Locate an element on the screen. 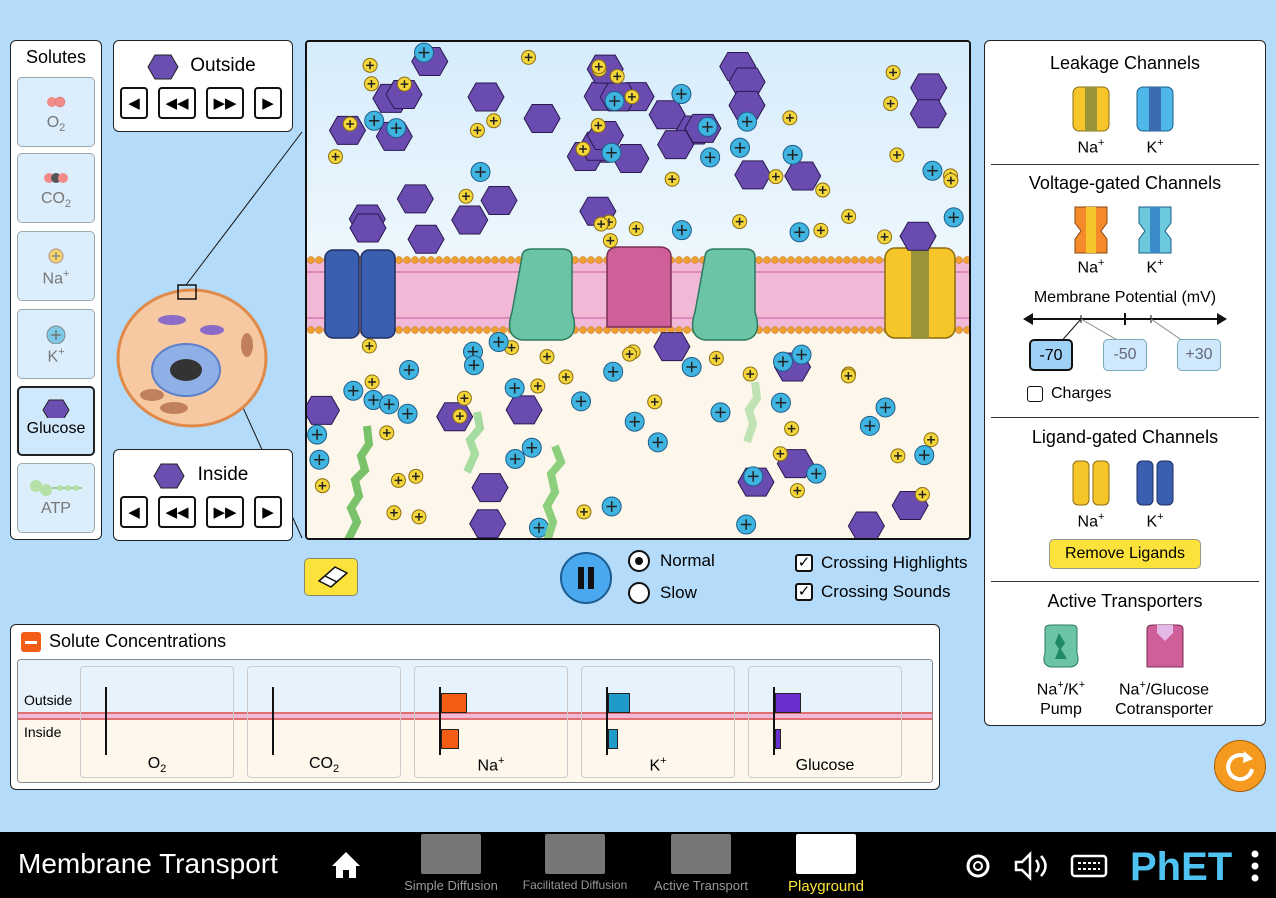 The height and width of the screenshot is (898, 1276). pump-label: Na+/K+ Pump is located at coordinates (1061, 699).